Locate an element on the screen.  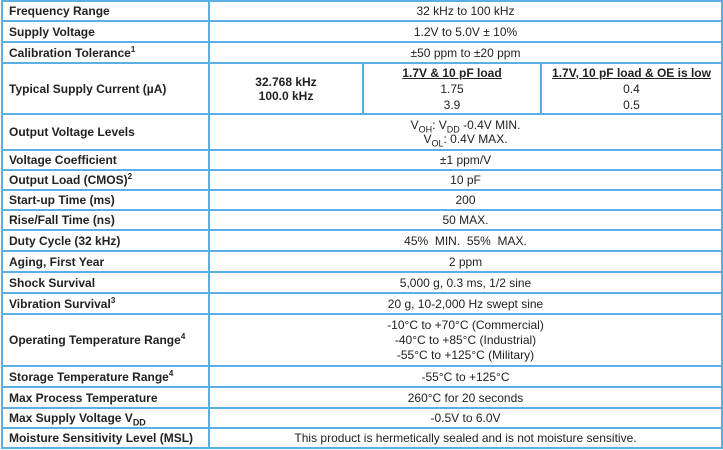
table-row: Shock Survival 5,000 g, 0.3 ms, 1/2 sine is located at coordinates (362, 282).